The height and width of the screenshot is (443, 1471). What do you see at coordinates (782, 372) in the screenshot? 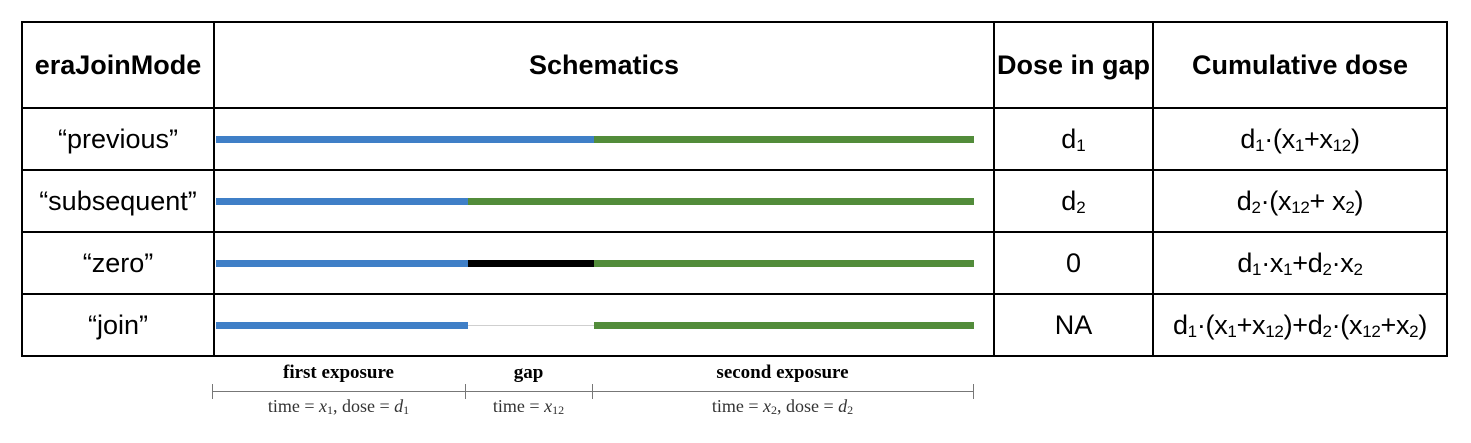
I see `legend-second-exposure-title: second exposure` at bounding box center [782, 372].